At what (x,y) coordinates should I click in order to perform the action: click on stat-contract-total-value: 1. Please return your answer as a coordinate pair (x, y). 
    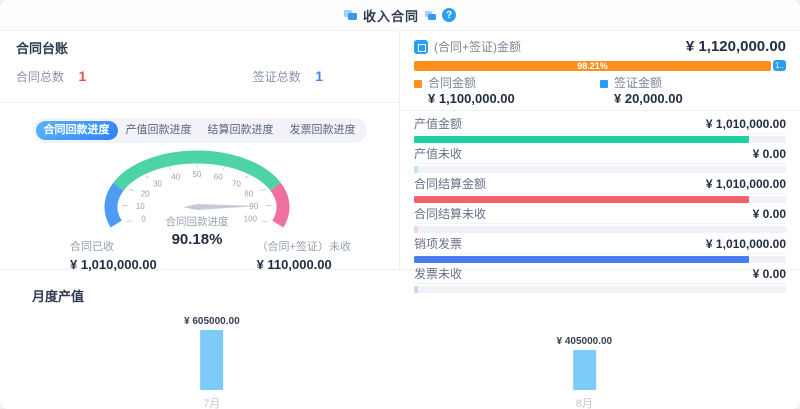
    Looking at the image, I should click on (82, 76).